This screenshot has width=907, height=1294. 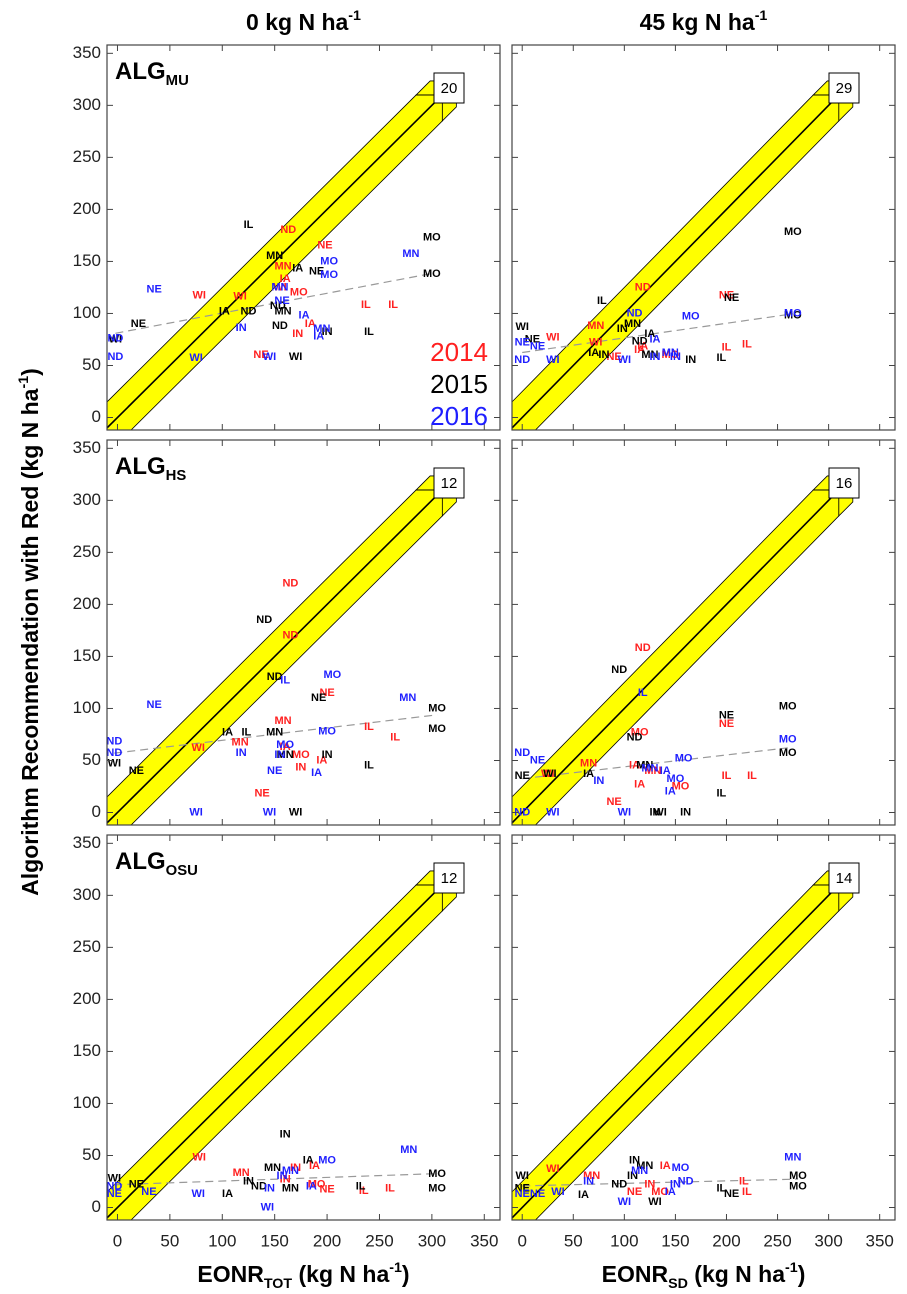 I want to click on trend-line, so click(x=276, y=734).